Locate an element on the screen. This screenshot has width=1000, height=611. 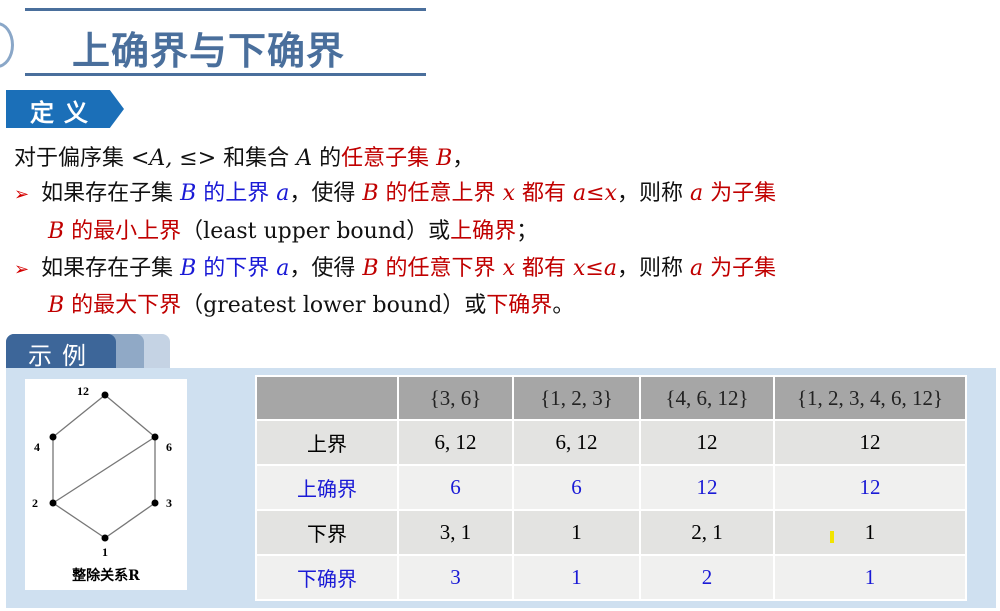
text-segment: 和集合 is located at coordinates (256, 158).